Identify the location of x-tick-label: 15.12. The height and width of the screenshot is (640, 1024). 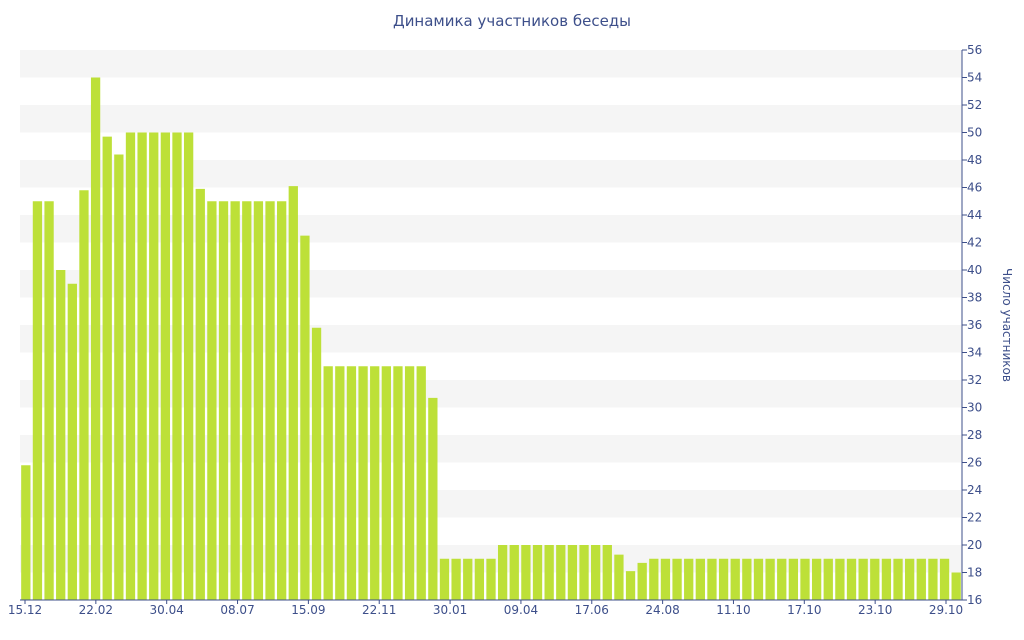
(25, 610).